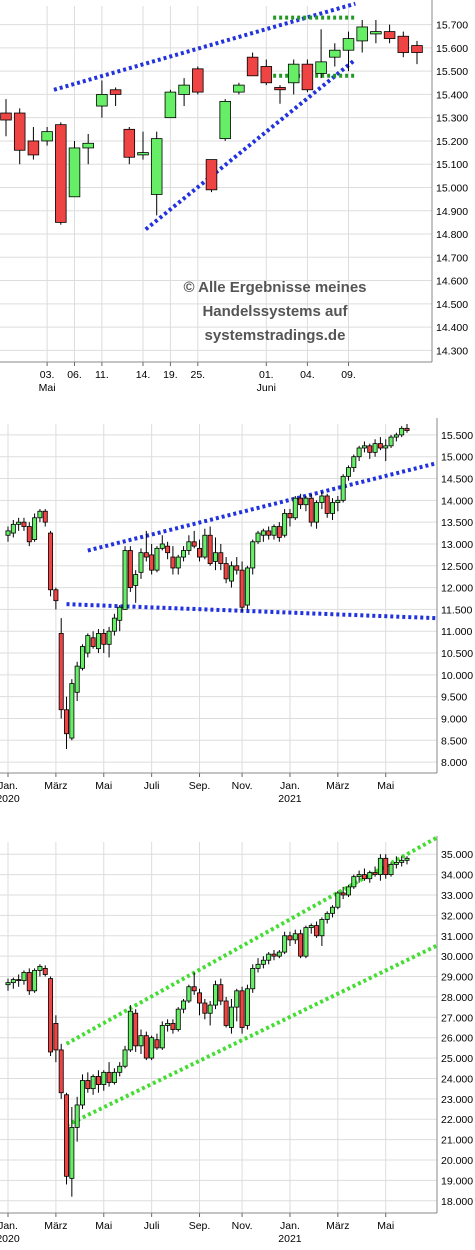  What do you see at coordinates (457, 957) in the screenshot?
I see `y-tick-label: 30.000` at bounding box center [457, 957].